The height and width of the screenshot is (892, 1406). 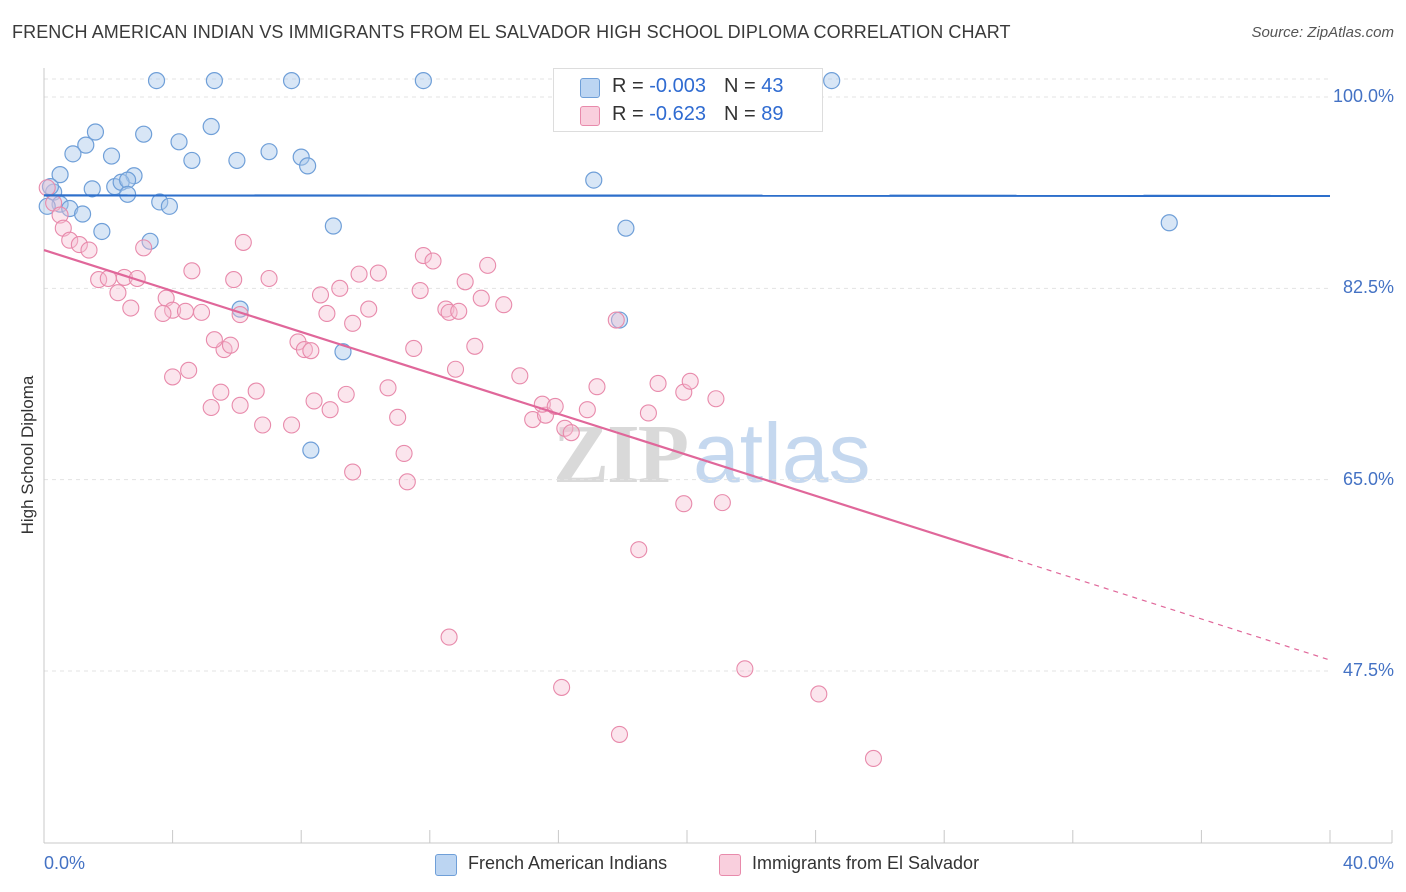 I want to click on y-tick-label: 65.0%, so click(x=1368, y=478).